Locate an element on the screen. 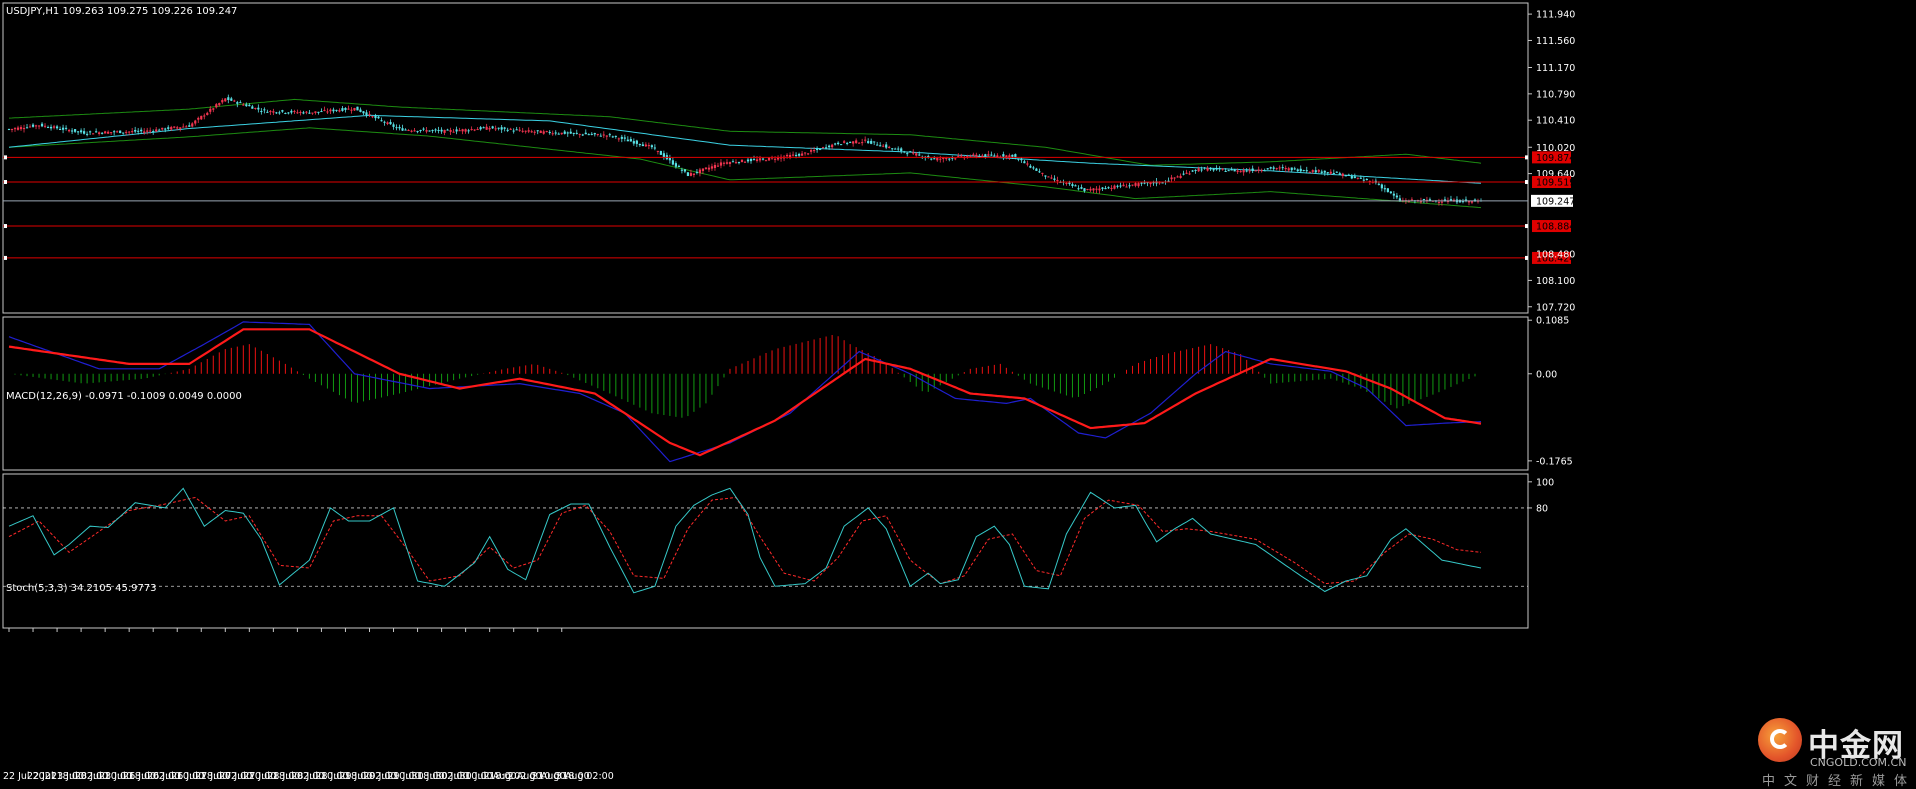  watermark-url: CNGOLD.COM.CN is located at coordinates (1858, 762).